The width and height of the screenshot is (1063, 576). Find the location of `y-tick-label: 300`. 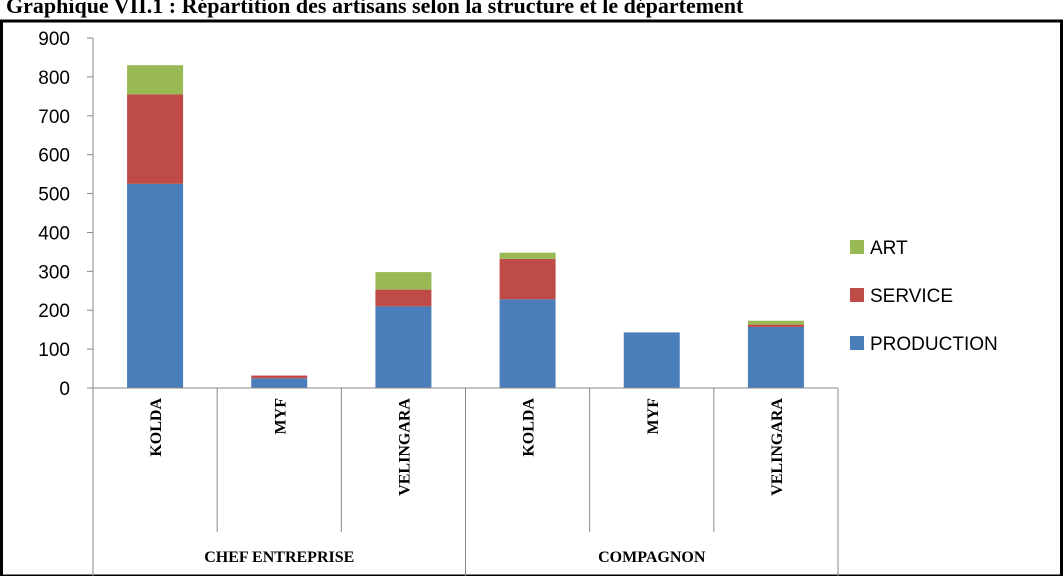

y-tick-label: 300 is located at coordinates (54, 272).